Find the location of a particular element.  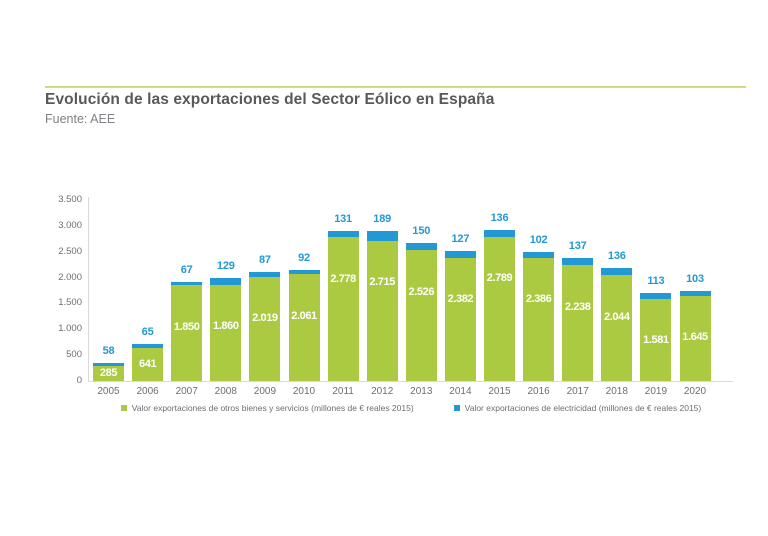

x-axis-label: 2006 is located at coordinates (147, 391).